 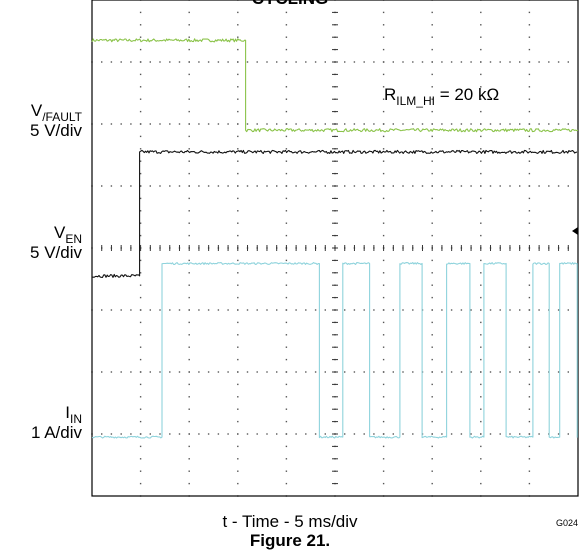 I want to click on iin-scale-label: 1 A/div, so click(x=56, y=432).